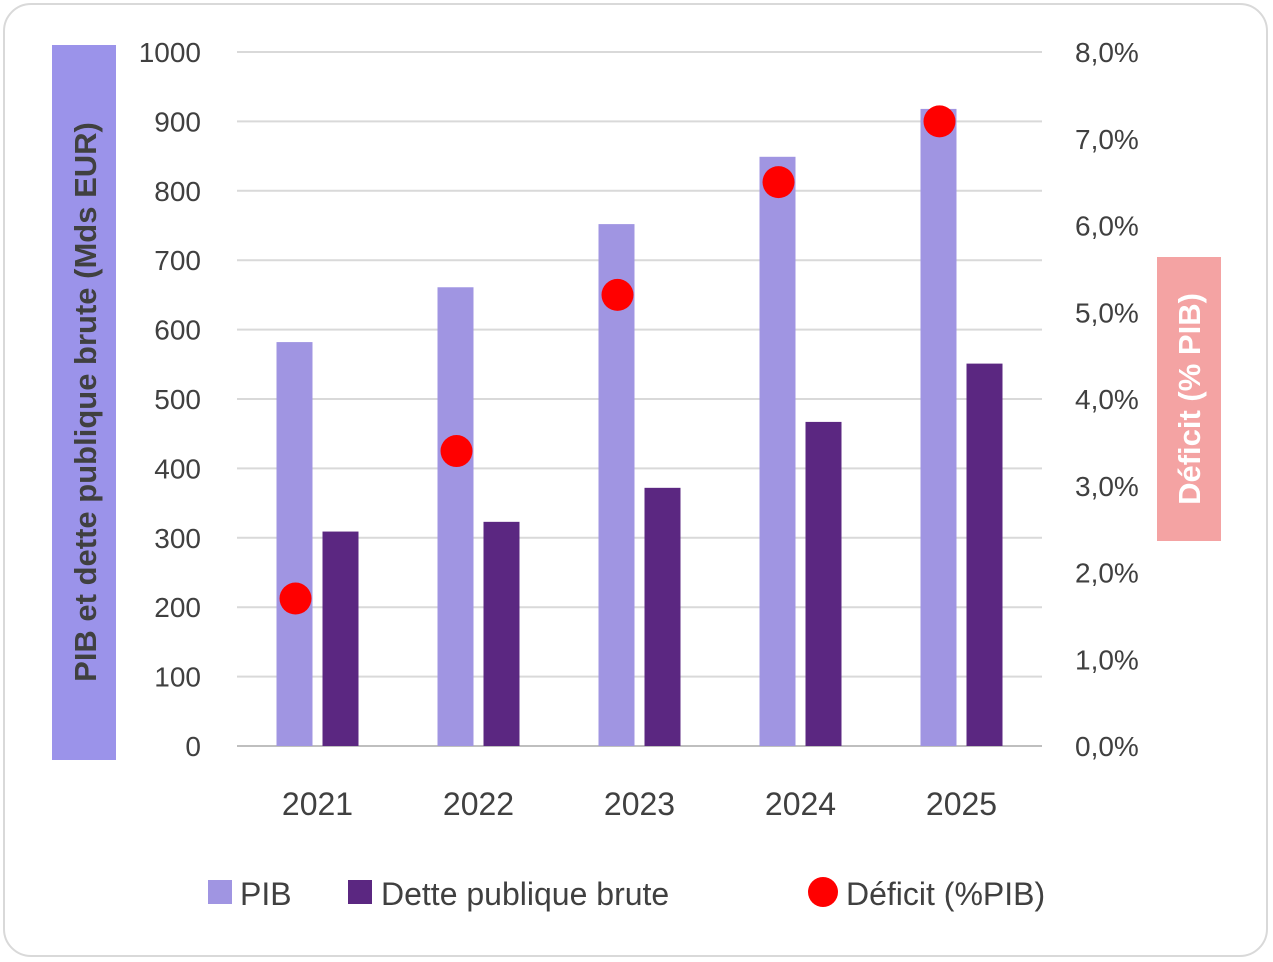 Image resolution: width=1273 pixels, height=962 pixels. I want to click on right-axis-title: Déficit (% PIB), so click(1189, 399).